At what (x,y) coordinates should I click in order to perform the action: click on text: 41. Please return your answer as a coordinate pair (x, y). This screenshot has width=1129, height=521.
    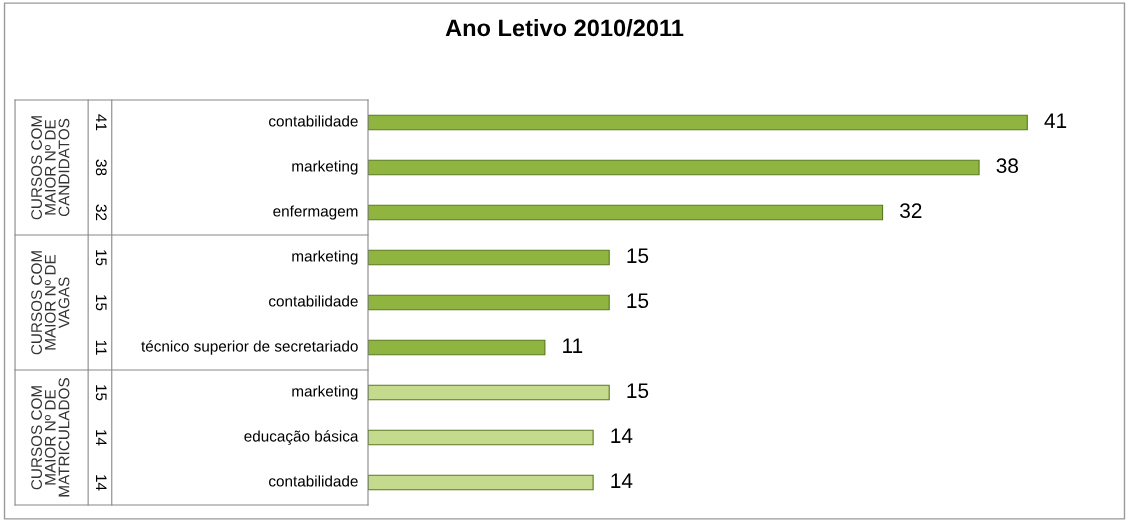
    Looking at the image, I should click on (1055, 120).